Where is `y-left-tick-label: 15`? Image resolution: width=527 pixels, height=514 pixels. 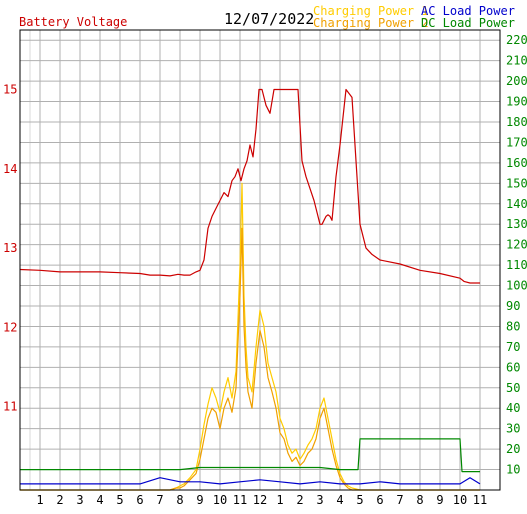
y-left-tick-label: 15 is located at coordinates (10, 89).